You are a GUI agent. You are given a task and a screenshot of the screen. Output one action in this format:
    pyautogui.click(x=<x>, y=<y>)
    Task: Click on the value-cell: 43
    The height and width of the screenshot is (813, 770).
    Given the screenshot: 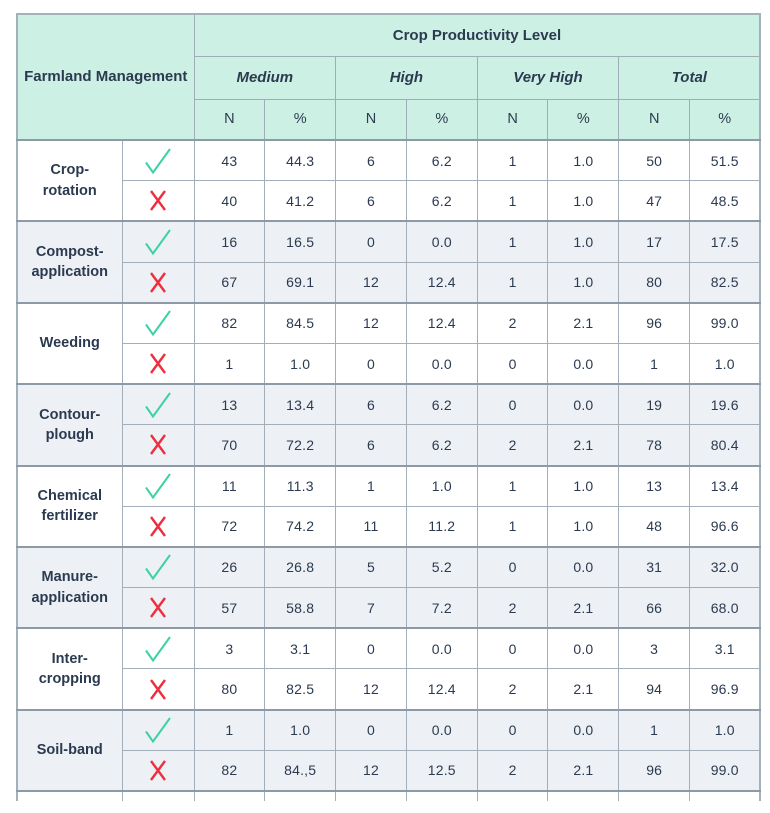 What is the action you would take?
    pyautogui.click(x=229, y=160)
    